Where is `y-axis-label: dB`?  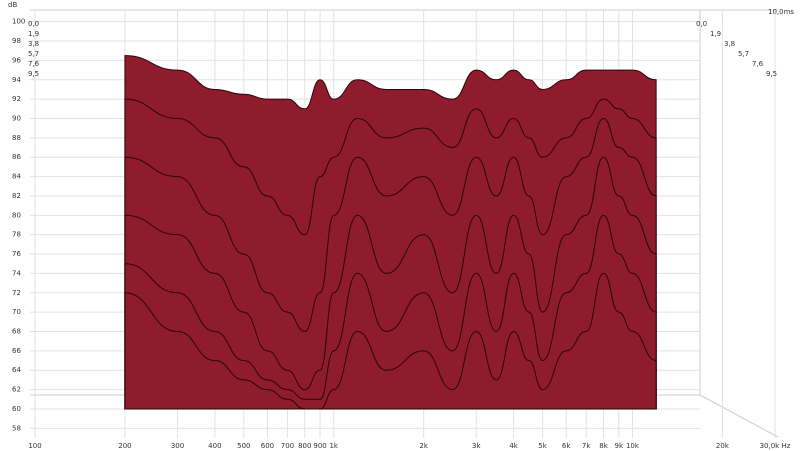 y-axis-label: dB is located at coordinates (12, 5).